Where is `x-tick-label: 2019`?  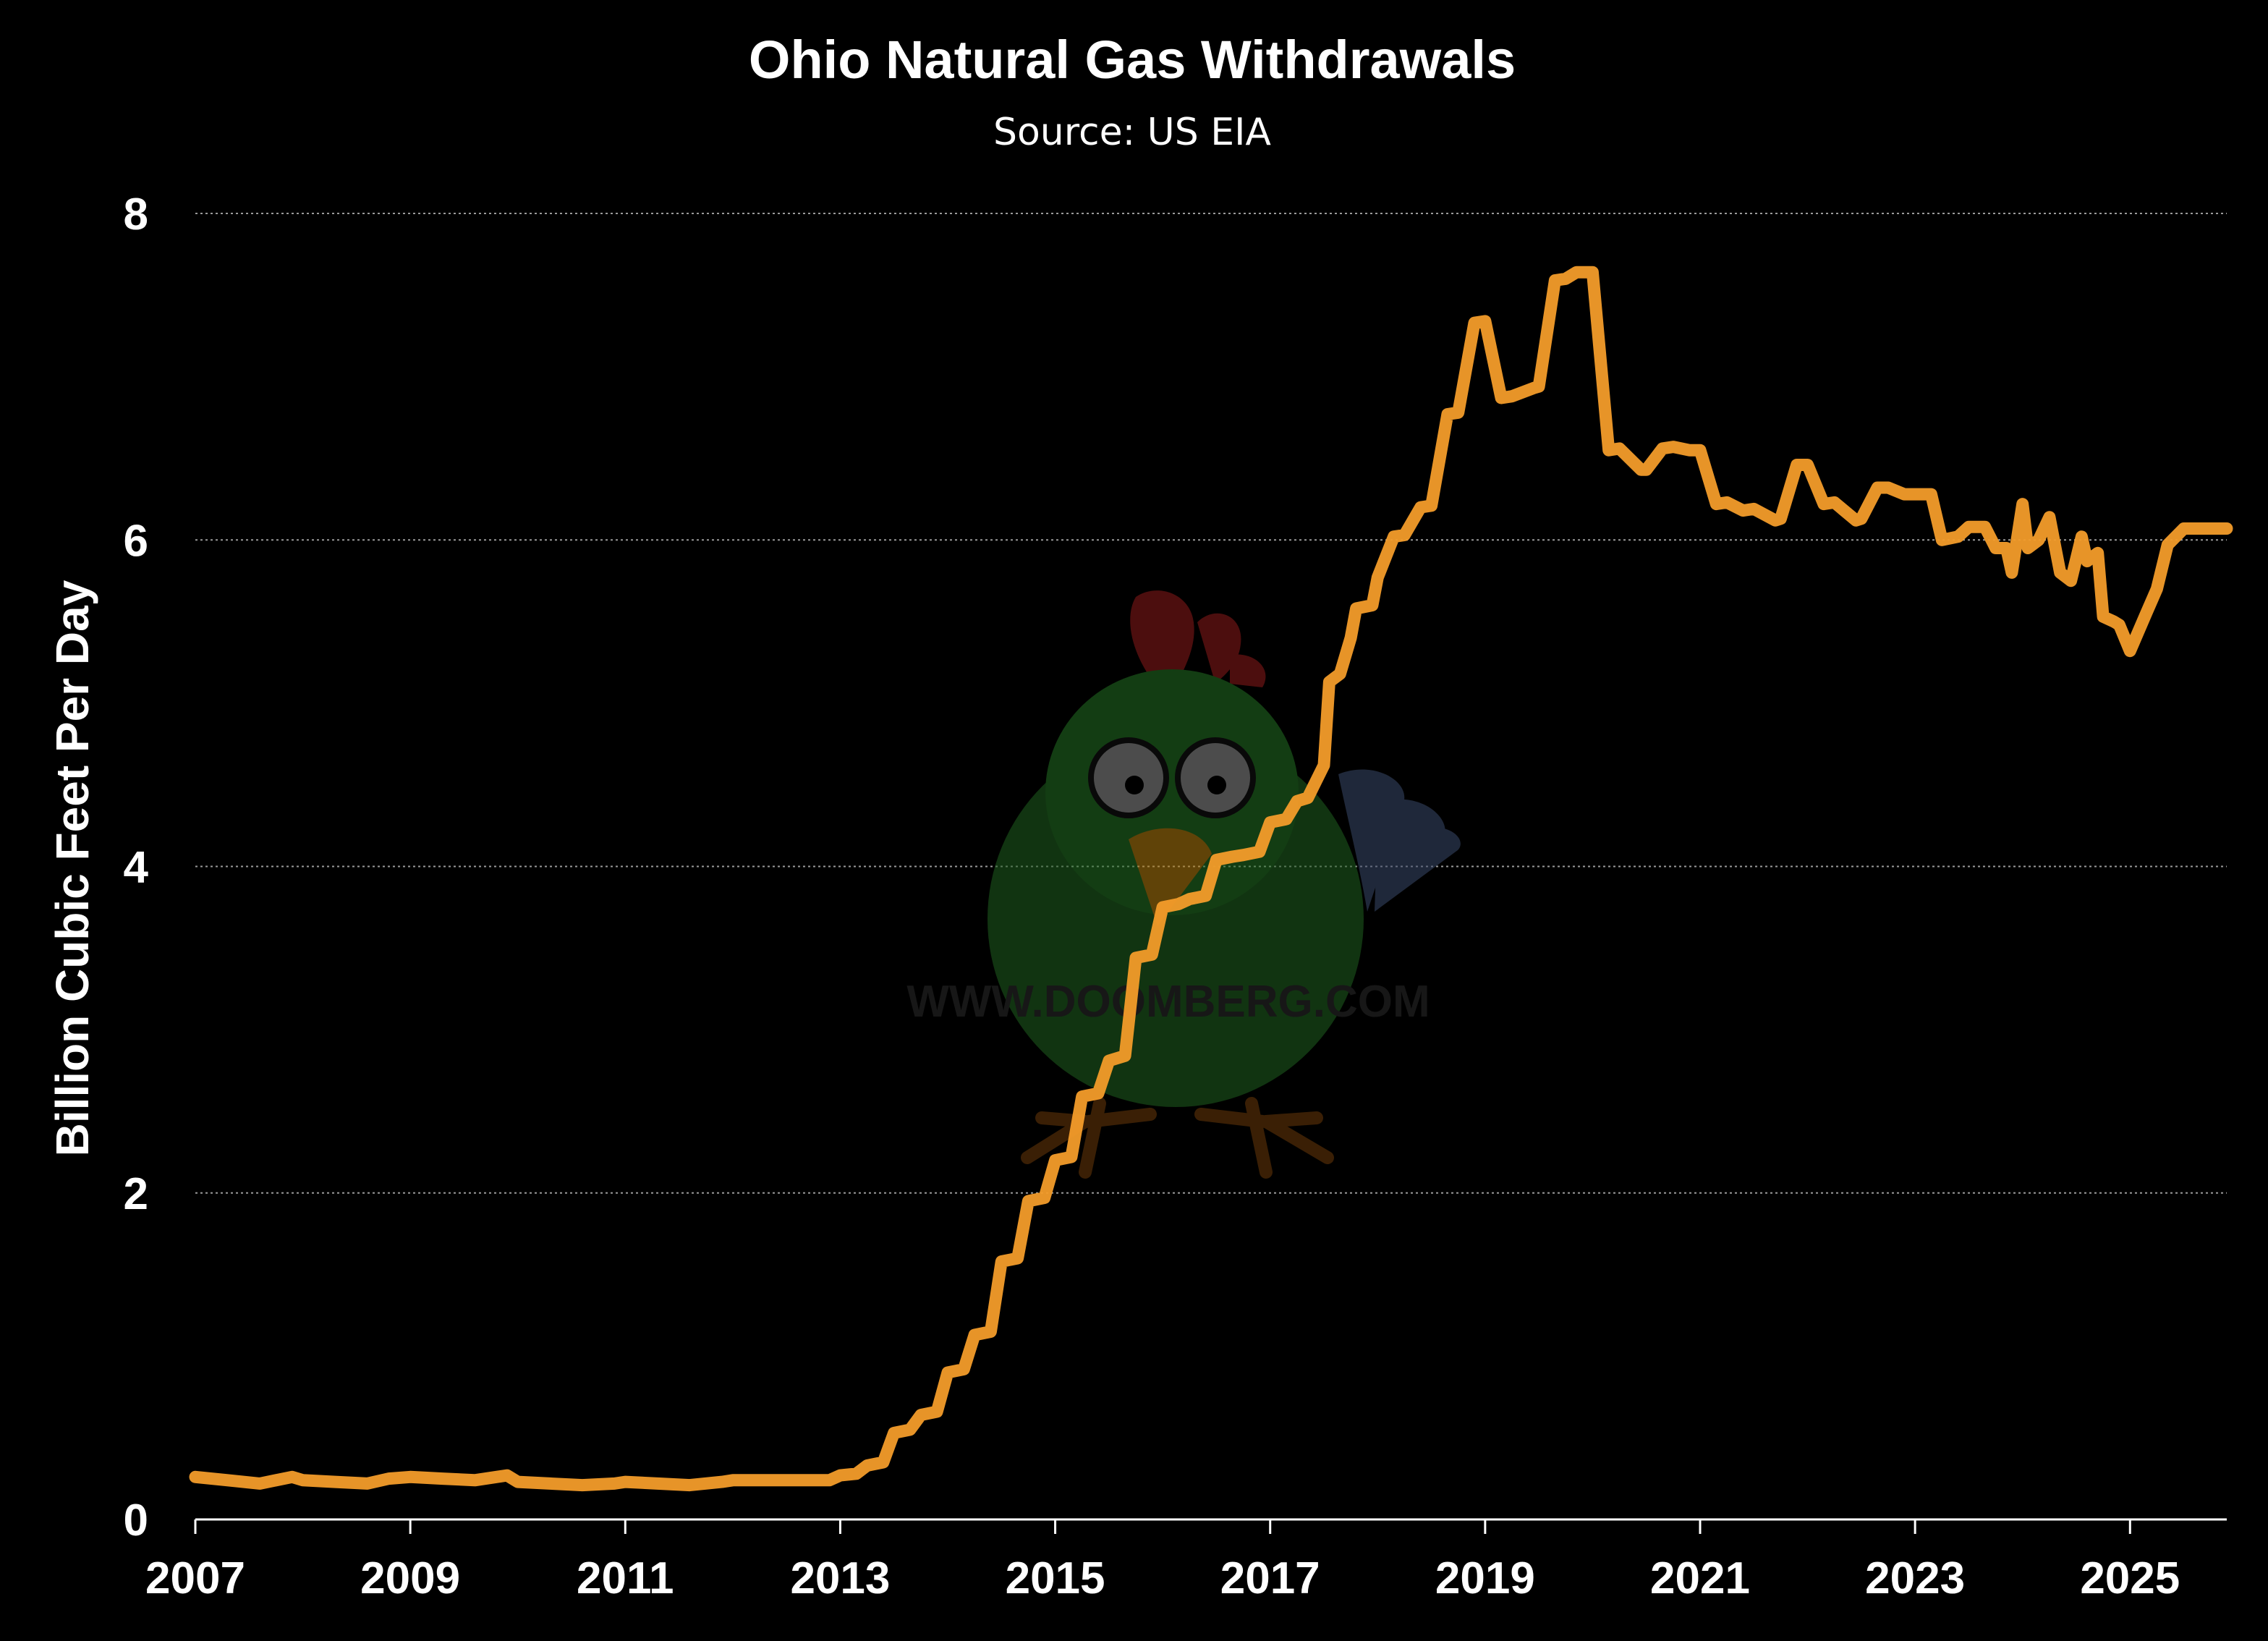 x-tick-label: 2019 is located at coordinates (1485, 1578).